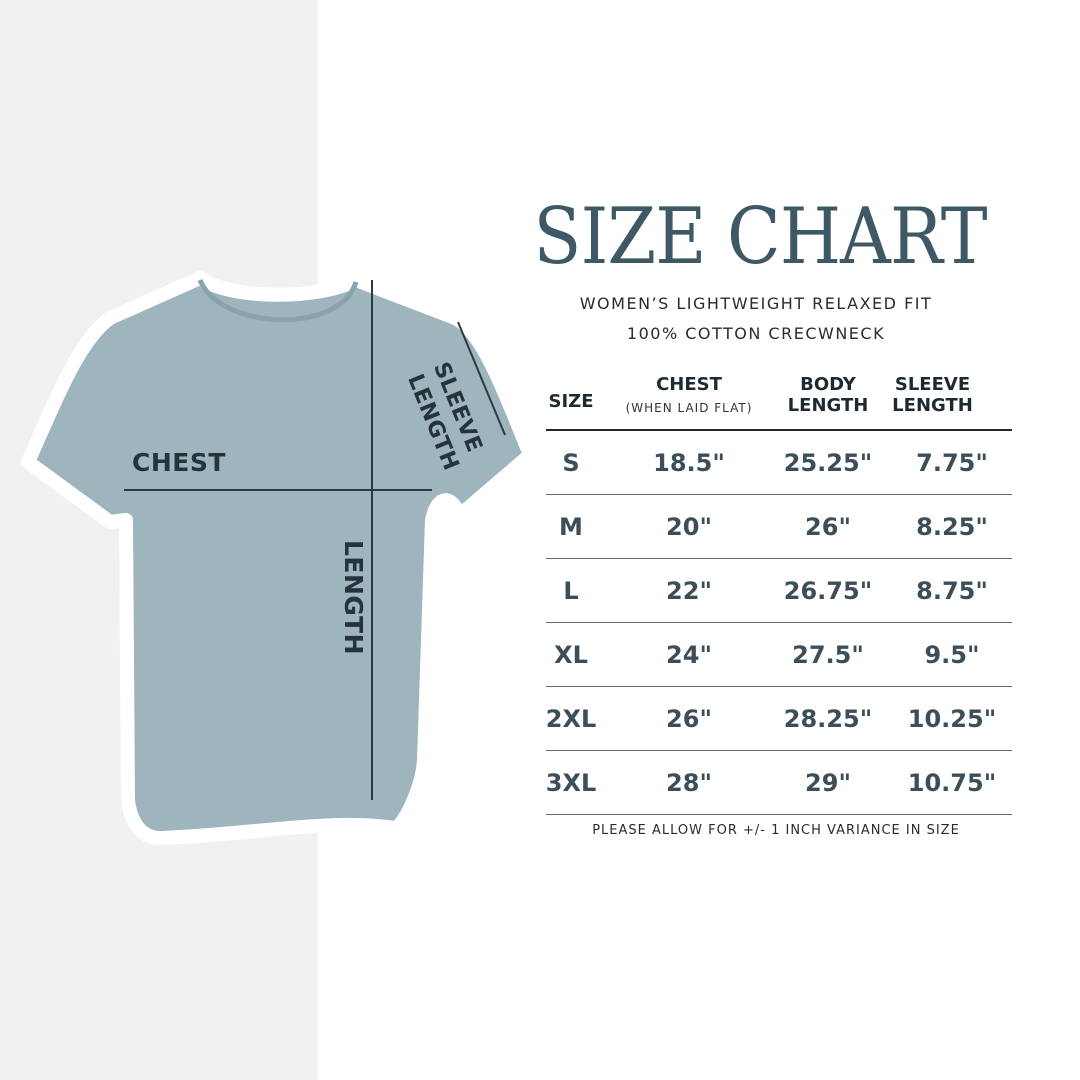  What do you see at coordinates (952, 655) in the screenshot?
I see `cell-sleeve: 9.5"` at bounding box center [952, 655].